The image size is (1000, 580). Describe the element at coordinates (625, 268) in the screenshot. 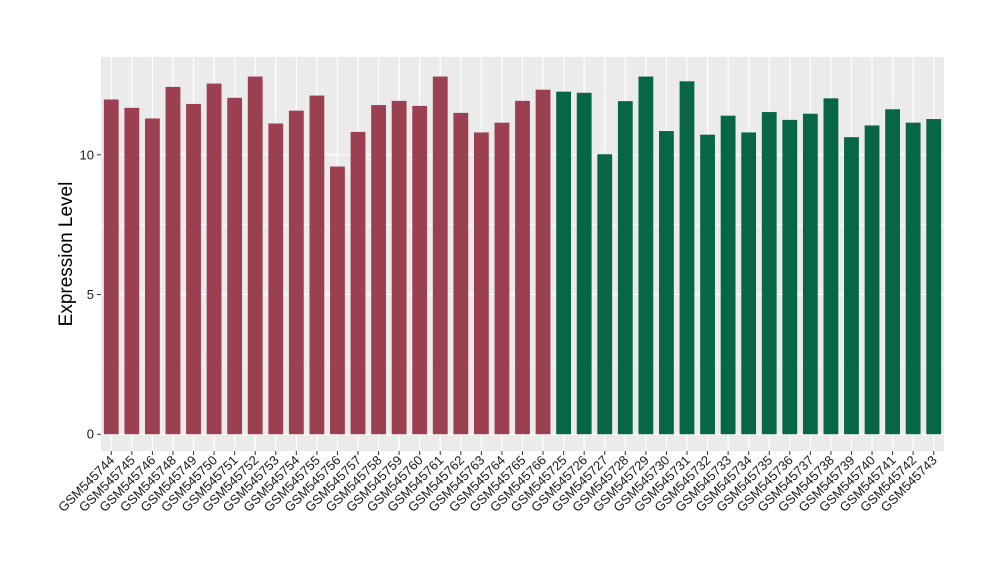

I see `bar-GSM545728` at that location.